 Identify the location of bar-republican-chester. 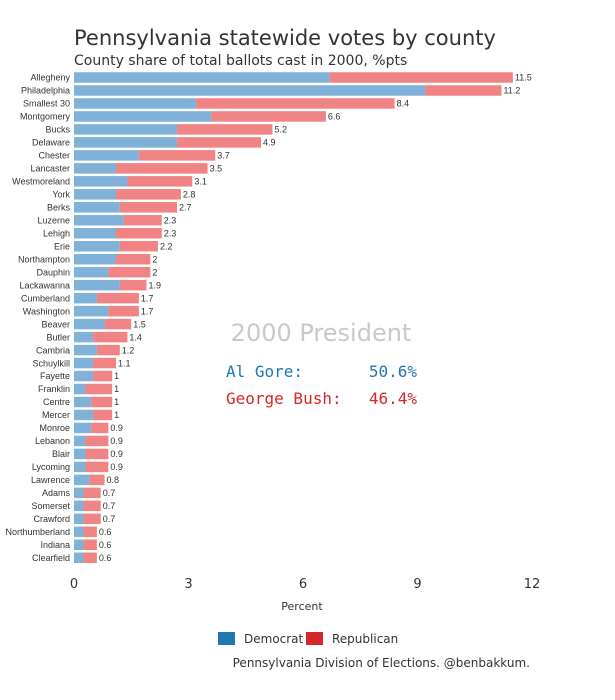
(177, 155).